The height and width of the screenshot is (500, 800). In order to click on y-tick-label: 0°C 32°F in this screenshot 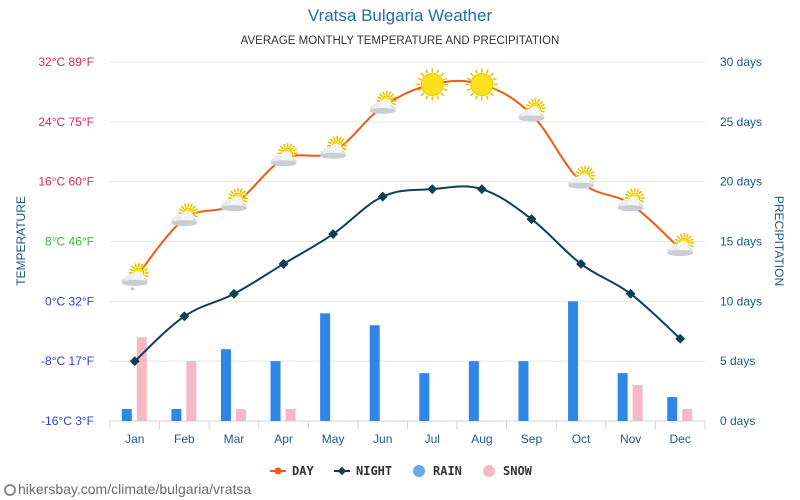, I will do `click(69, 301)`.